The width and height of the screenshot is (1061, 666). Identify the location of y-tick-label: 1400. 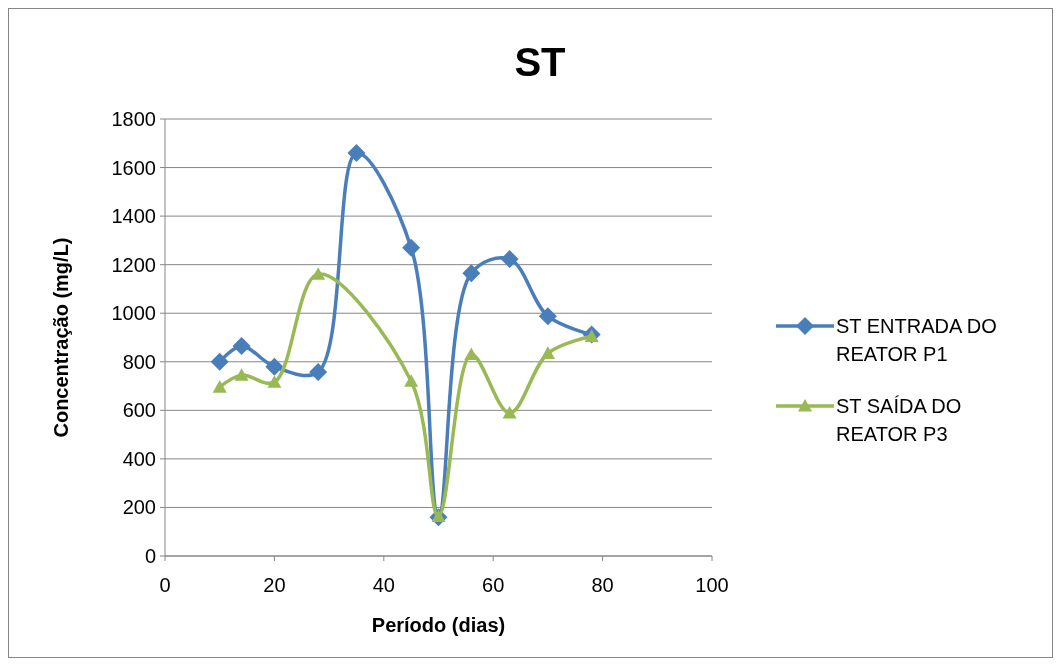
(133, 216).